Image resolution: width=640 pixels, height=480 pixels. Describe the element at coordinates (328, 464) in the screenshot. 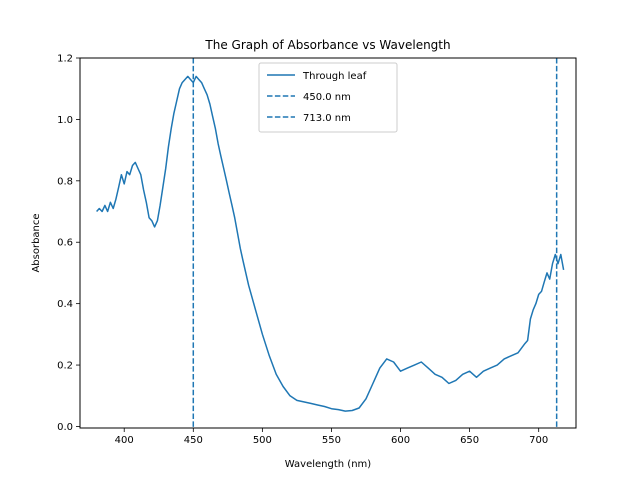

I see `x-axis-label: Wavelength (nm)` at that location.